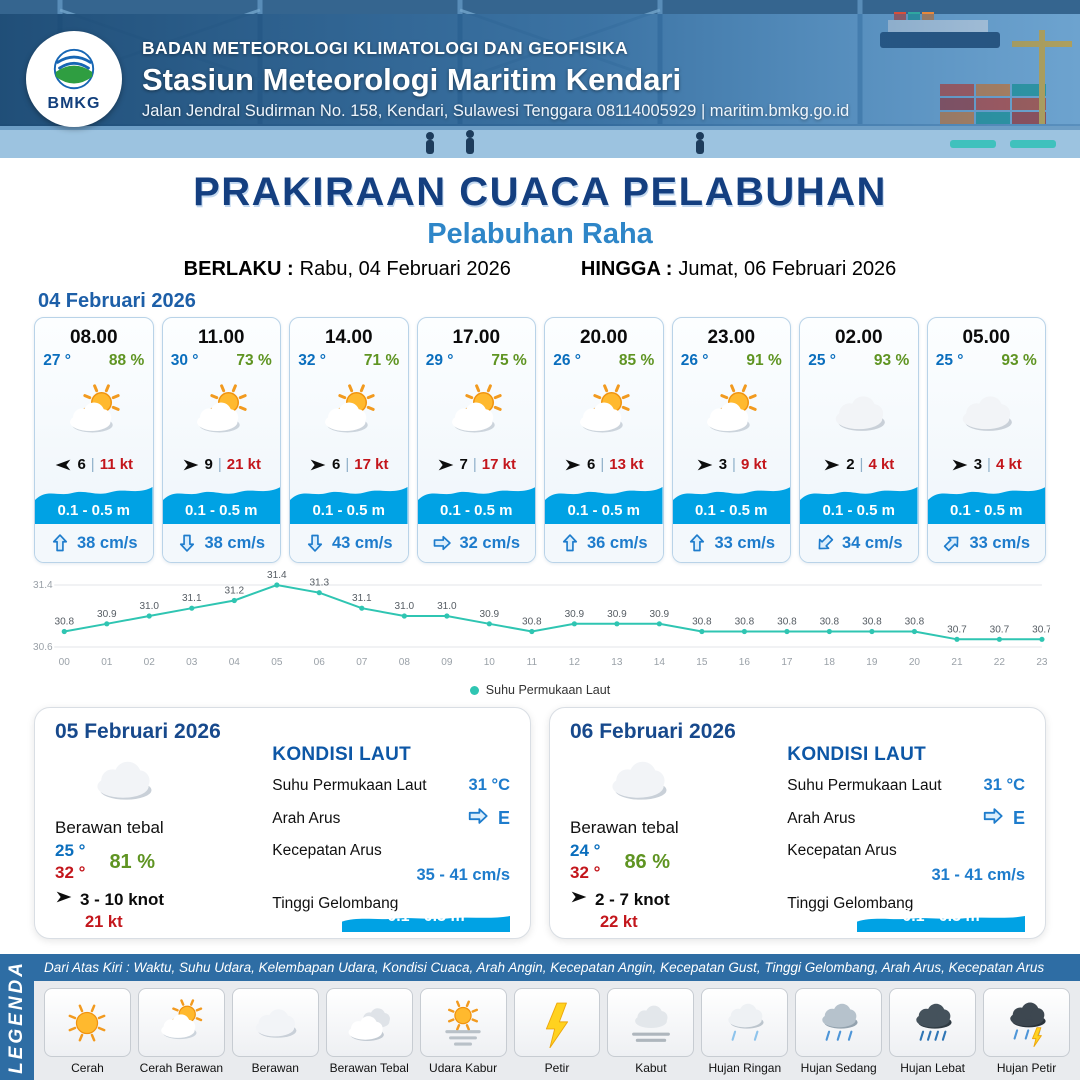 Image resolution: width=1080 pixels, height=1080 pixels. Describe the element at coordinates (1004, 785) in the screenshot. I see `sst-value: 31 °C` at that location.